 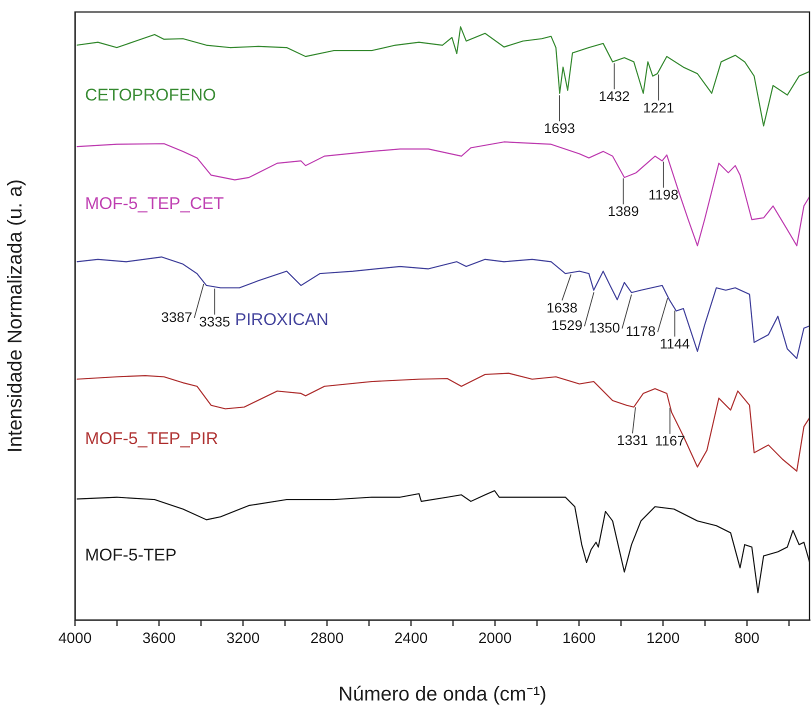 What do you see at coordinates (327, 639) in the screenshot?
I see `x-tick-label: 2800` at bounding box center [327, 639].